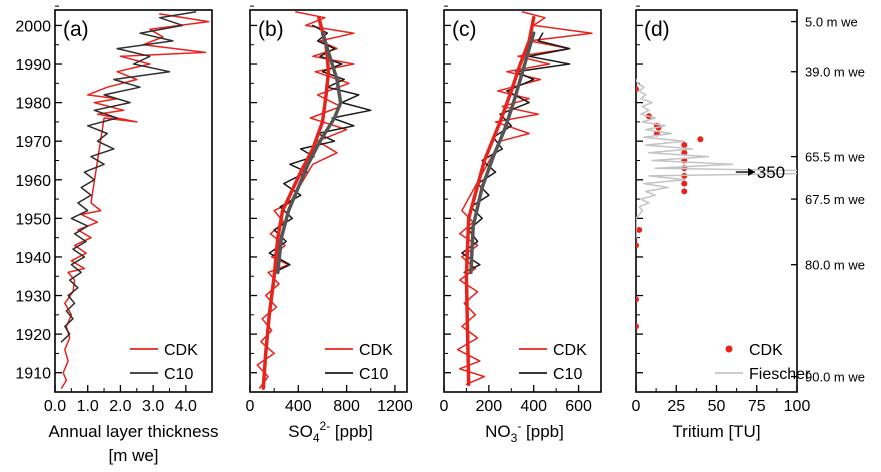 The height and width of the screenshot is (472, 881). I want to click on x-tick-label: 50, so click(717, 406).